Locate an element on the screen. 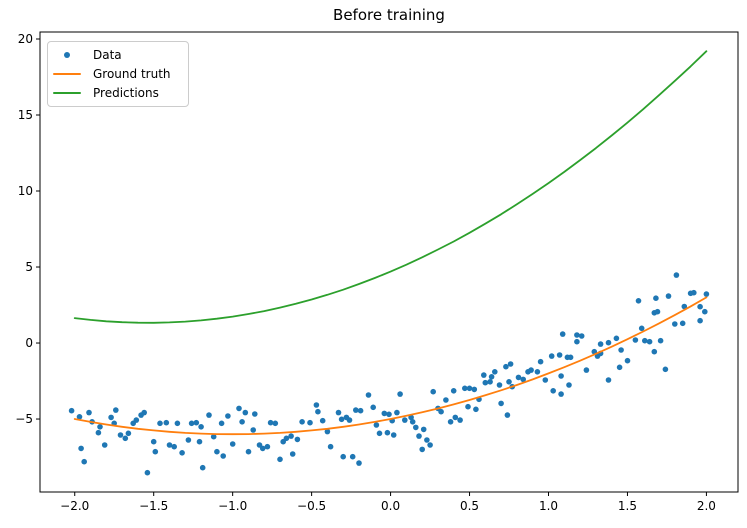 This screenshot has height=528, width=747. dot-swatch is located at coordinates (67, 54).